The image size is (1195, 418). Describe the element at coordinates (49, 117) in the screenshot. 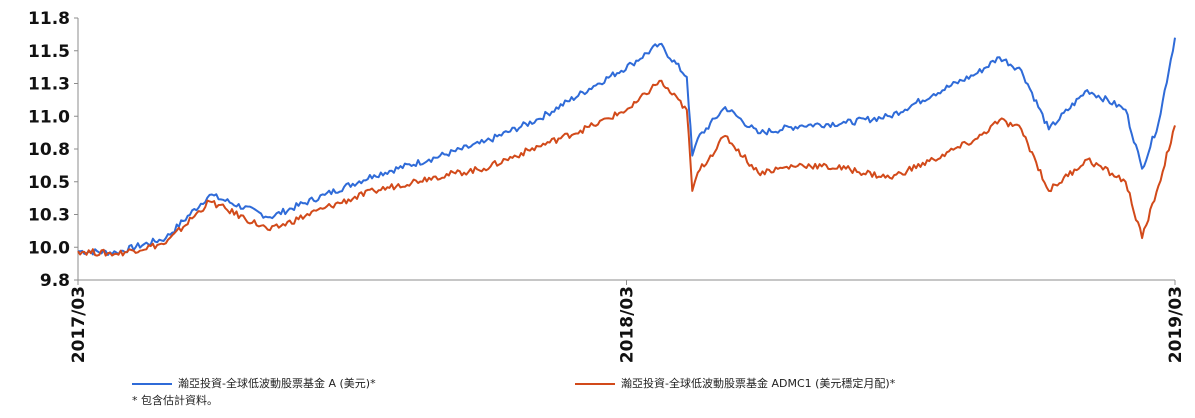

I see `y-tick-label: 11.0` at that location.